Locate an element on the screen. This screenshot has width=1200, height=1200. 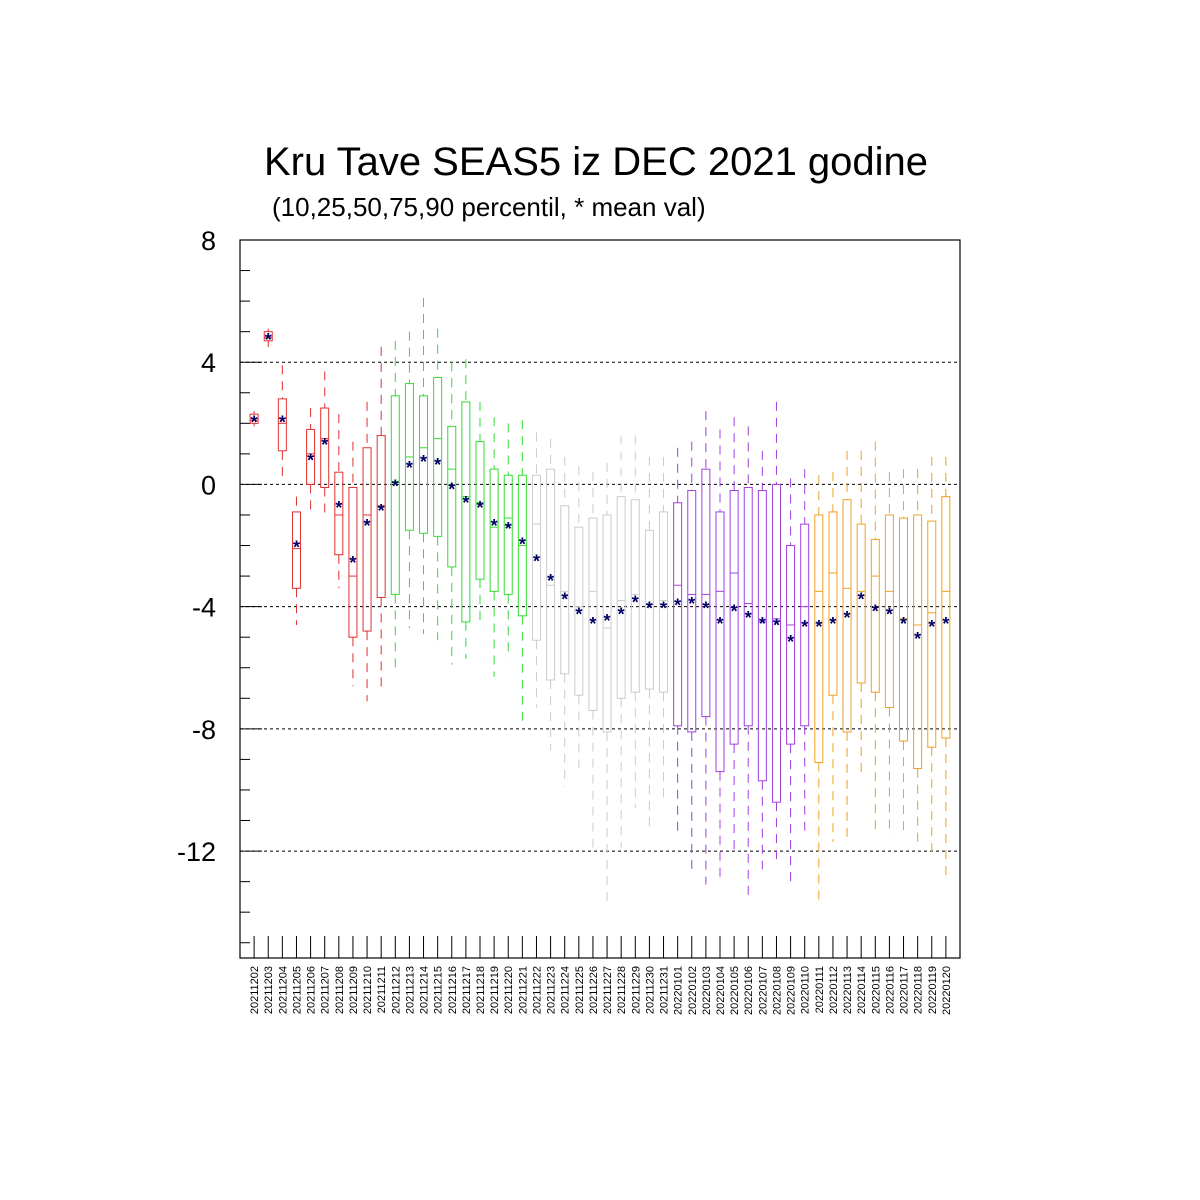
x-tick-label: 20220119 is located at coordinates (933, 990).